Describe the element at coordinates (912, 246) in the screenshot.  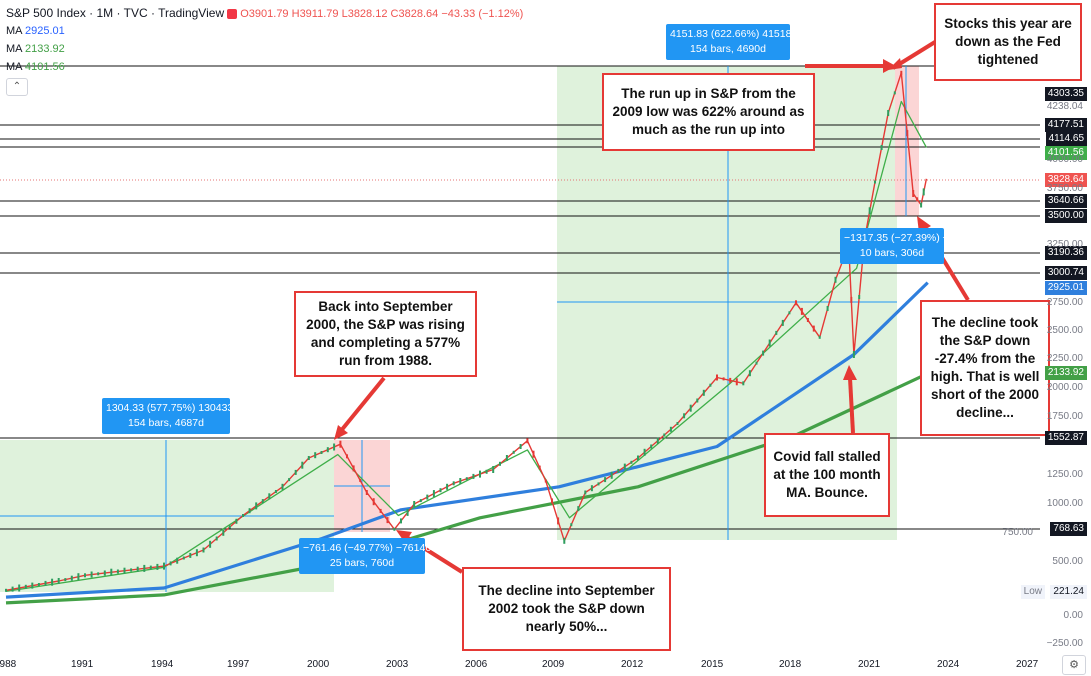
I see `measure-box-2022: −1317.35 (−27.39%) −131735 10 bars, 306d` at that location.